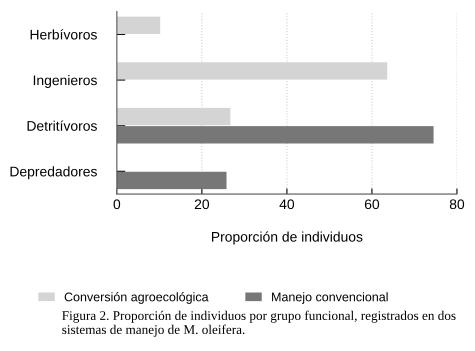  Describe the element at coordinates (63, 34) in the screenshot. I see `y-tick-label: Herbívoros` at that location.